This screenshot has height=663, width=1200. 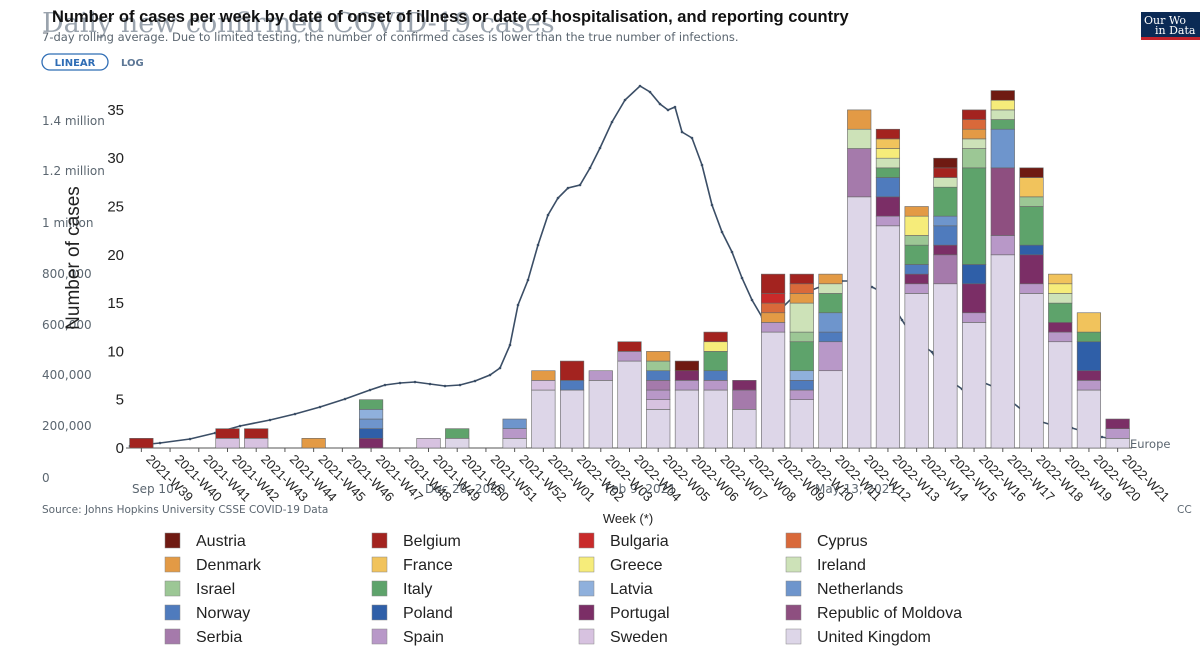 What do you see at coordinates (205, 541) in the screenshot?
I see `legend-item-austria: Austria` at bounding box center [205, 541].